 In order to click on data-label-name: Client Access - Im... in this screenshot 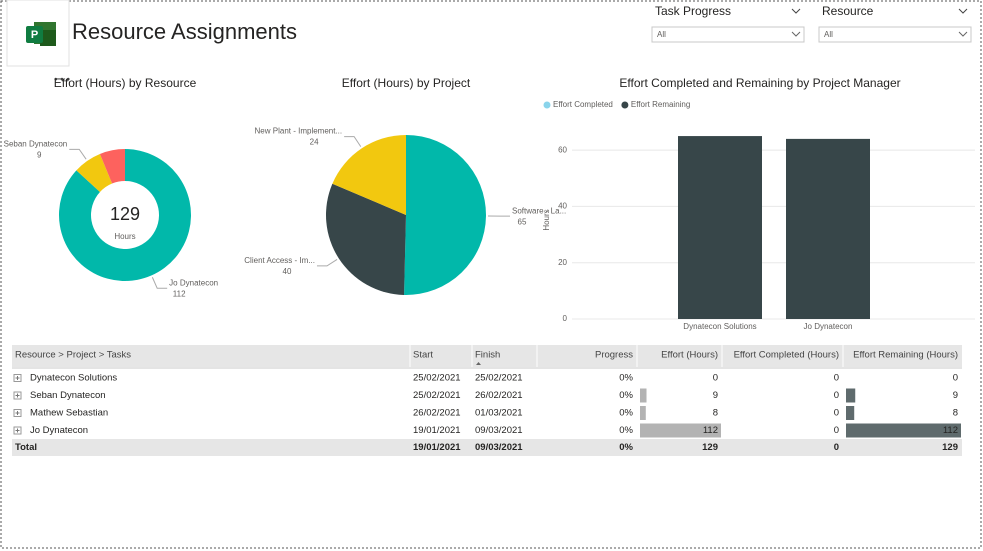, I will do `click(279, 260)`.